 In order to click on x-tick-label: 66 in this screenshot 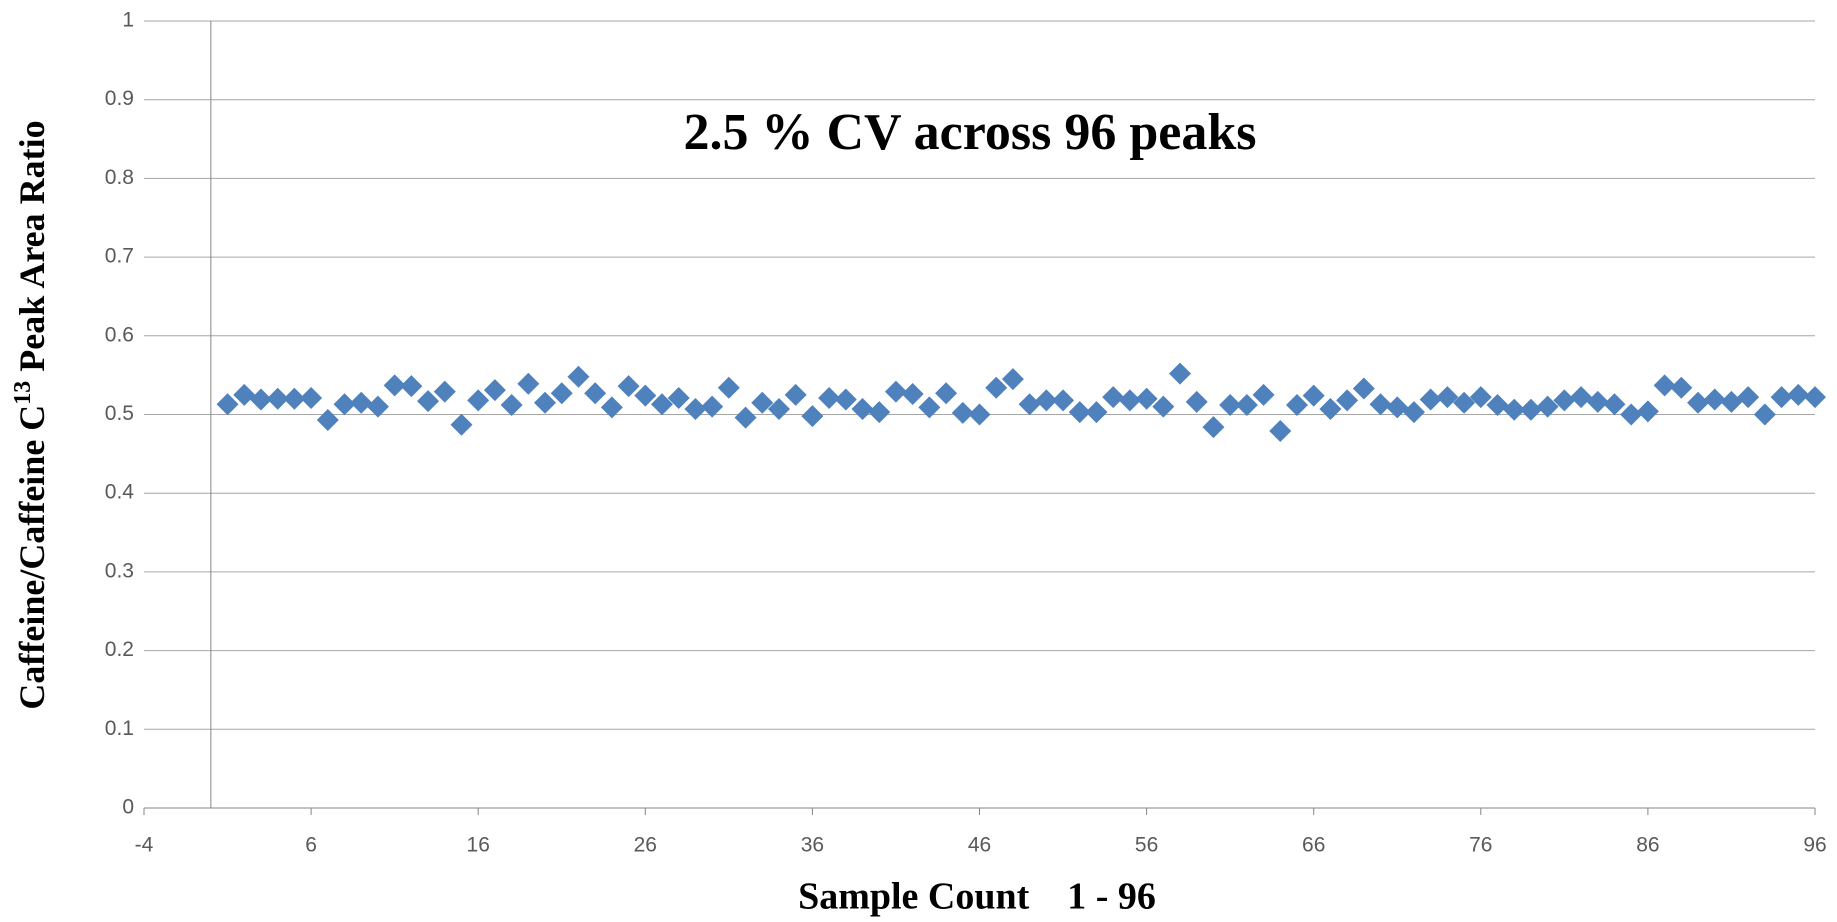, I will do `click(1313, 845)`.